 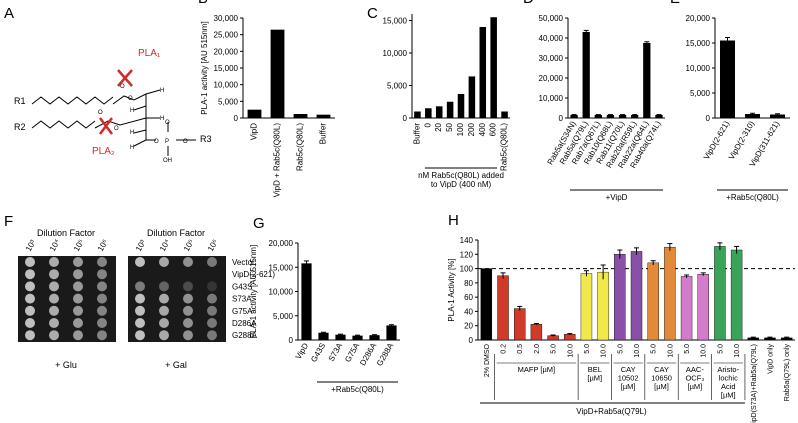 I want to click on strain-label: D286A, so click(x=244, y=323).